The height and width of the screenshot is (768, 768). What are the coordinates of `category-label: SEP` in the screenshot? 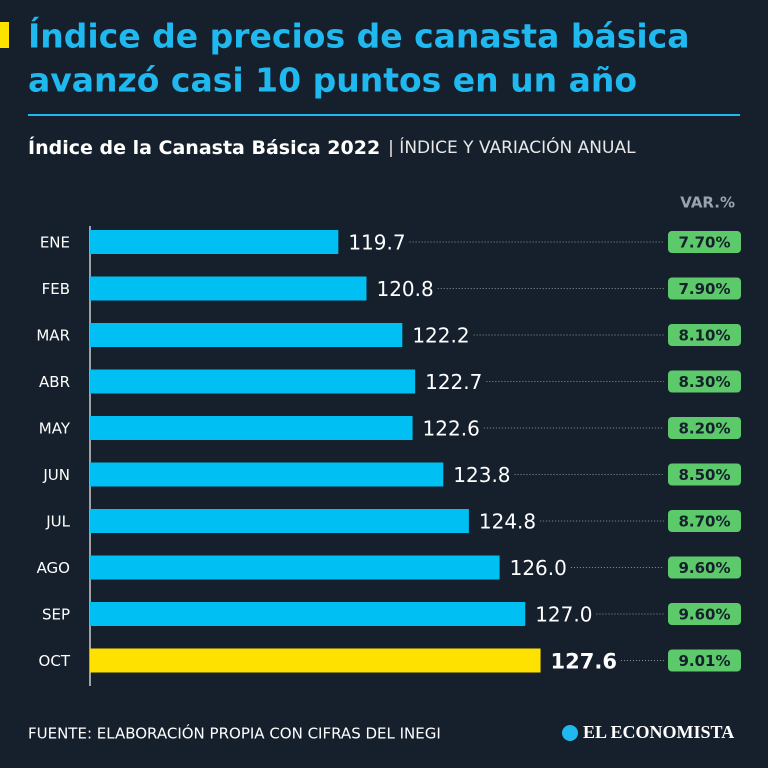 It's located at (56, 615).